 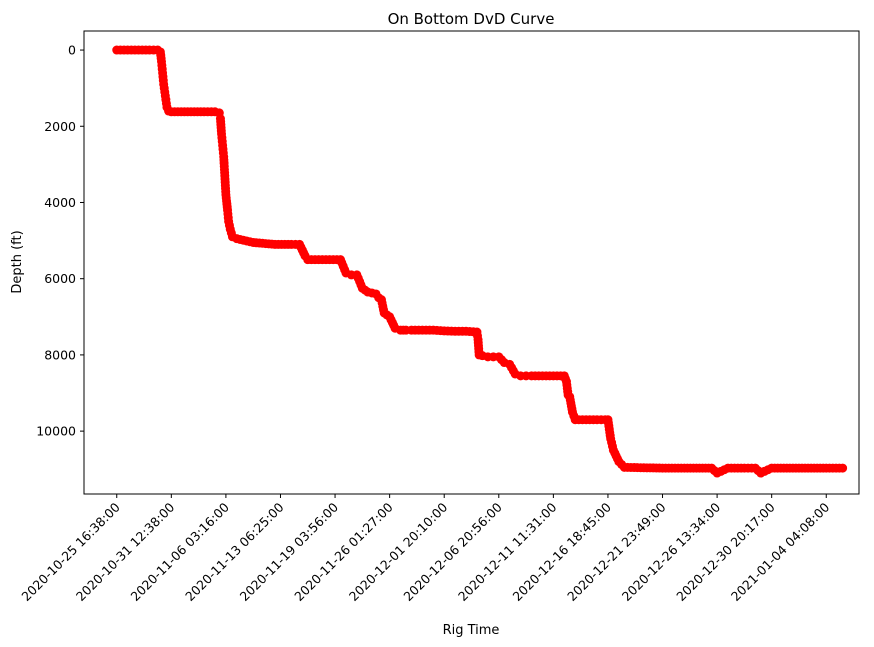 What do you see at coordinates (398, 551) in the screenshot?
I see `x-tick-label: 2020-12-01 20:10:00` at bounding box center [398, 551].